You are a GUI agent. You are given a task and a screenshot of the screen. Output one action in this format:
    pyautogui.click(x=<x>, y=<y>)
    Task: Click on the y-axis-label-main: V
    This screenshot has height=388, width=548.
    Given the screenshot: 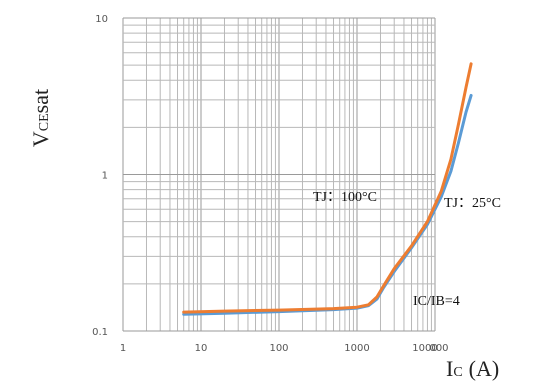 What is the action you would take?
    pyautogui.click(x=40, y=139)
    